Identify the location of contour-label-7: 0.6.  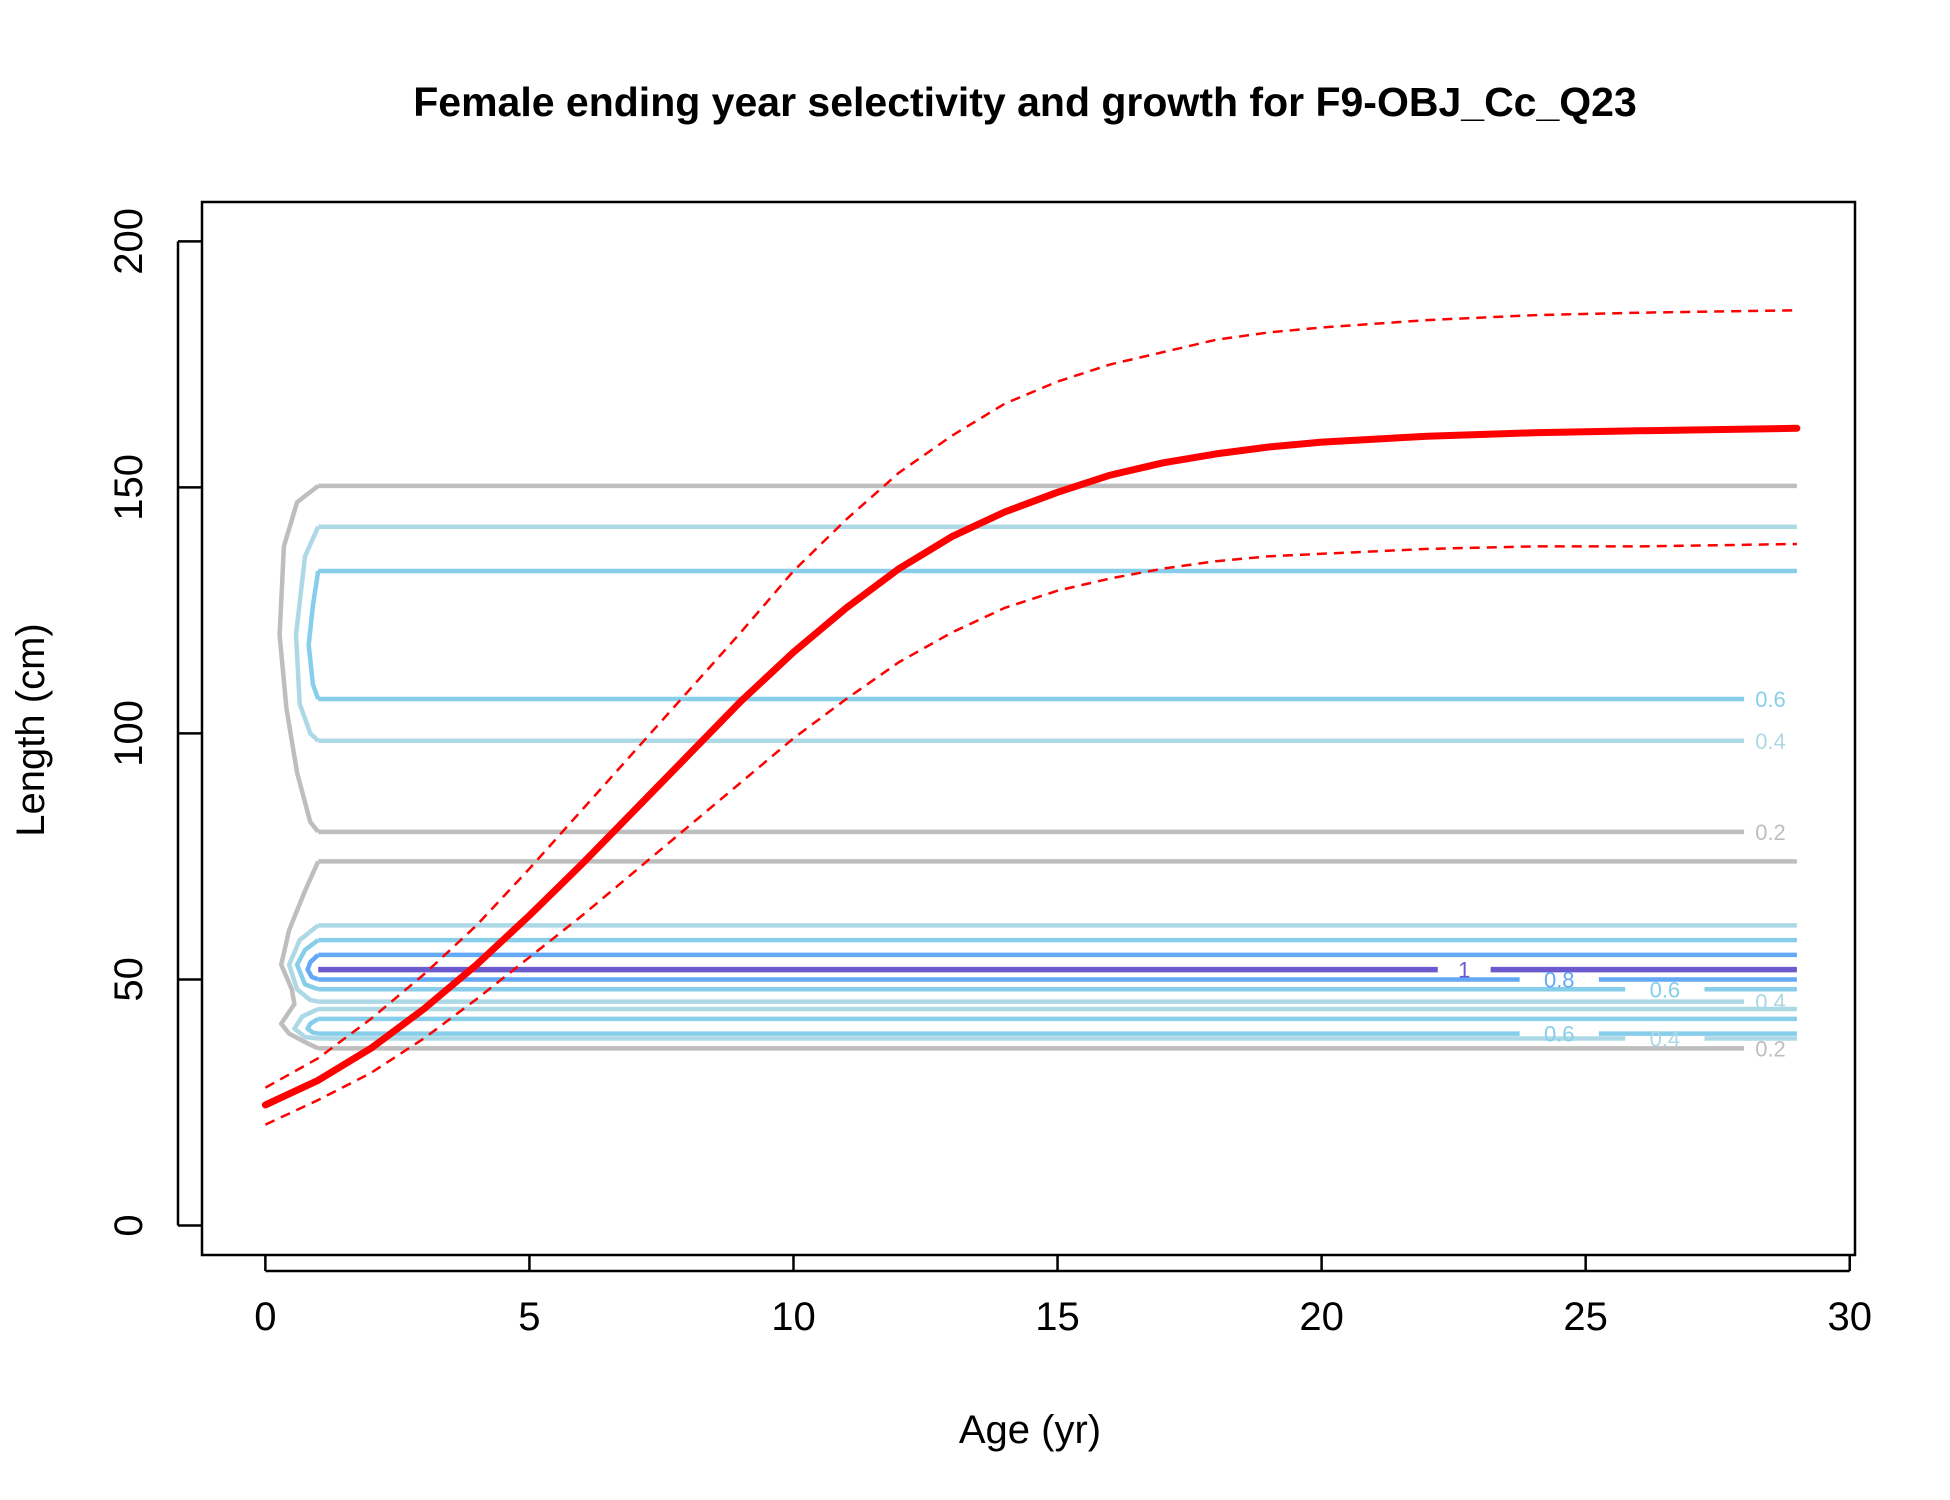
(1559, 1034).